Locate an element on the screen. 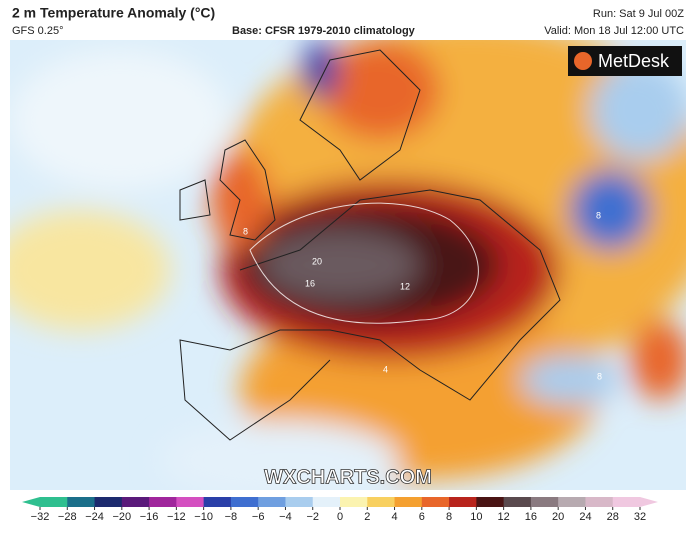 This screenshot has width=696, height=538. colorbar-tick-label: −32 is located at coordinates (40, 517).